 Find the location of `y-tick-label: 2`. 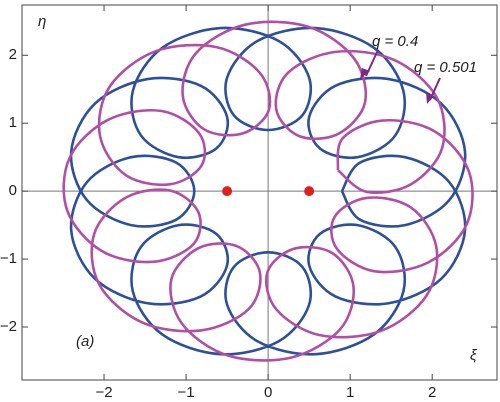

y-tick-label: 2 is located at coordinates (13, 54).